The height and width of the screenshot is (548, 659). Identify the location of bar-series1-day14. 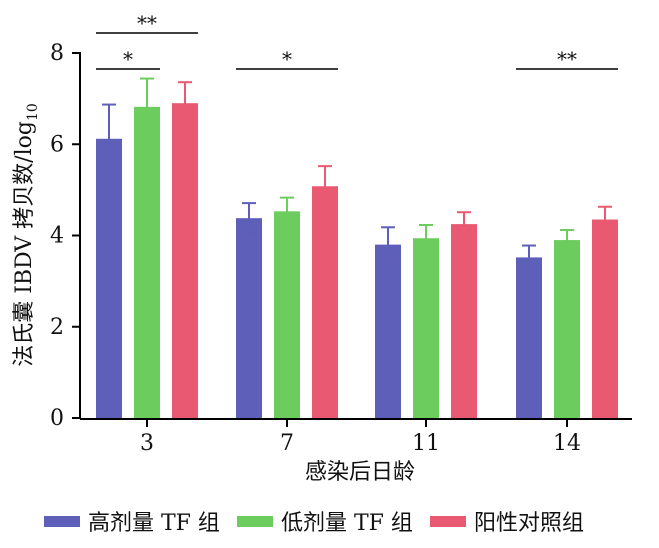
(567, 329).